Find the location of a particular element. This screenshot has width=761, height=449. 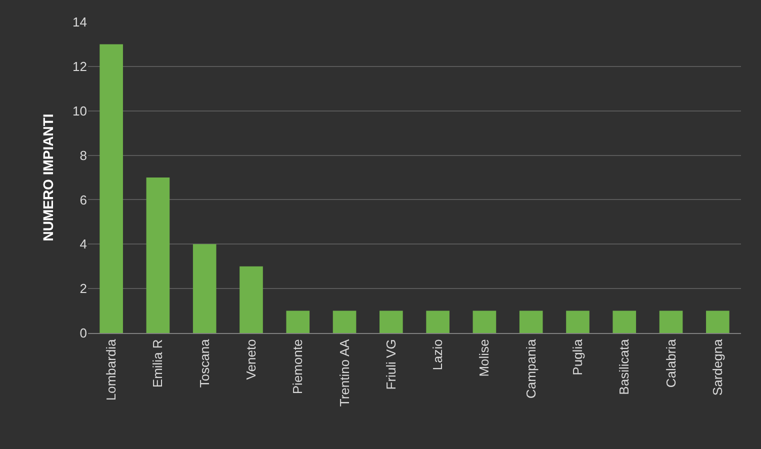

x-tick-label: Basilicata is located at coordinates (624, 366).